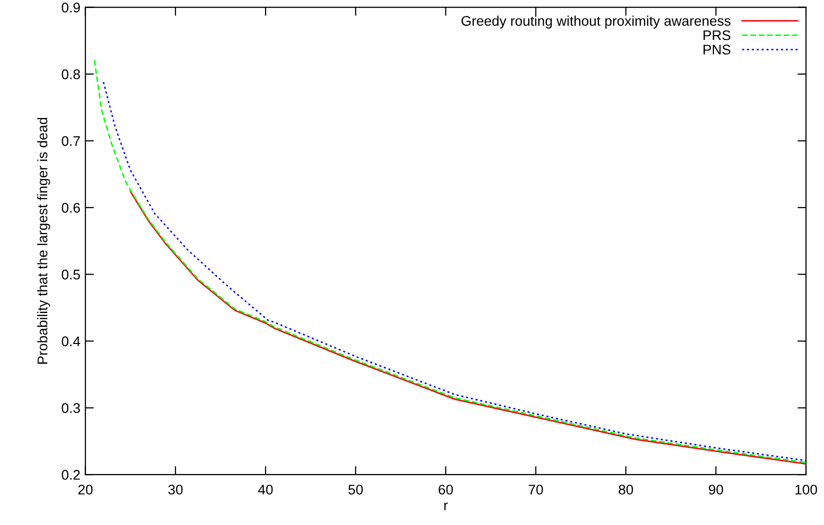 This screenshot has height=525, width=824. Describe the element at coordinates (71, 141) in the screenshot. I see `y-tick-label: 0.7` at that location.